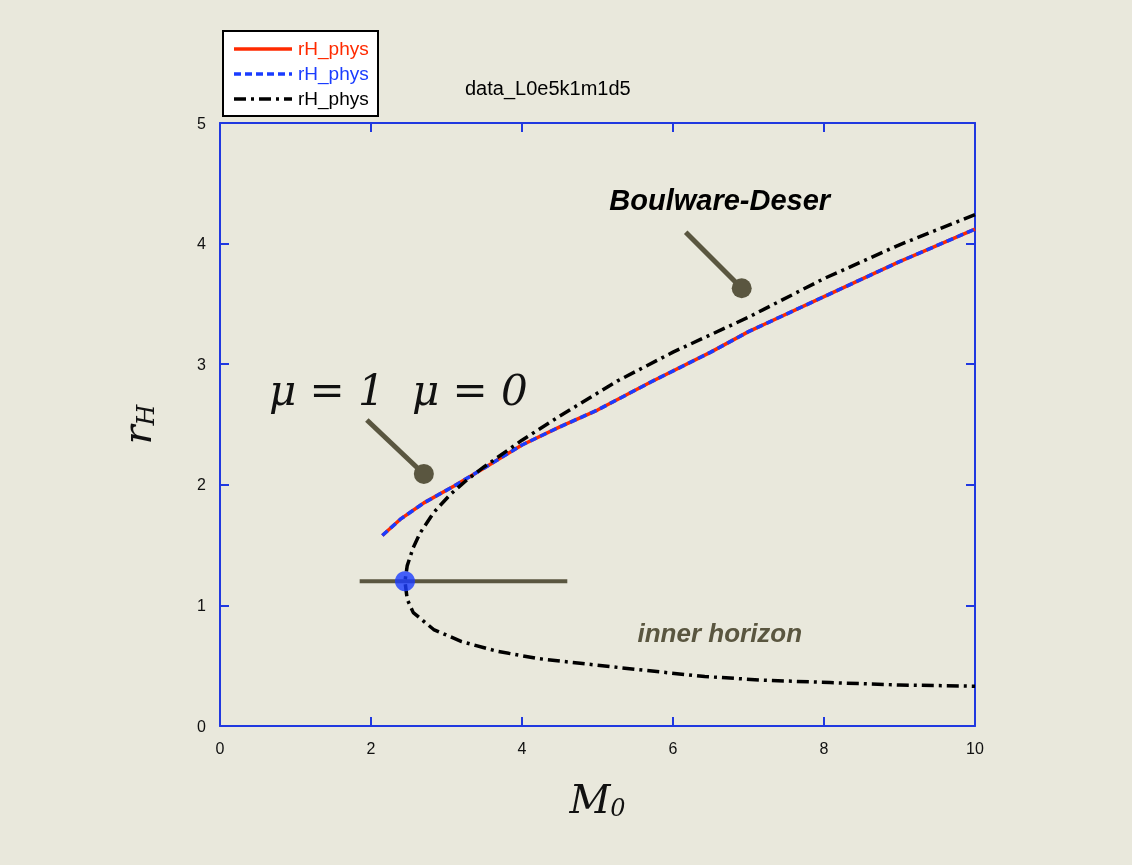  Describe the element at coordinates (522, 748) in the screenshot. I see `x-tick-label: 4` at that location.